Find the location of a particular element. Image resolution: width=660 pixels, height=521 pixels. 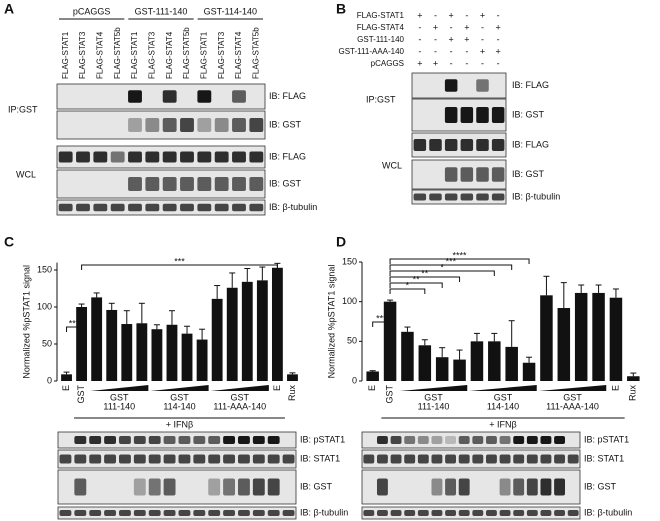

y-tick-label: 150 is located at coordinates (44, 269).